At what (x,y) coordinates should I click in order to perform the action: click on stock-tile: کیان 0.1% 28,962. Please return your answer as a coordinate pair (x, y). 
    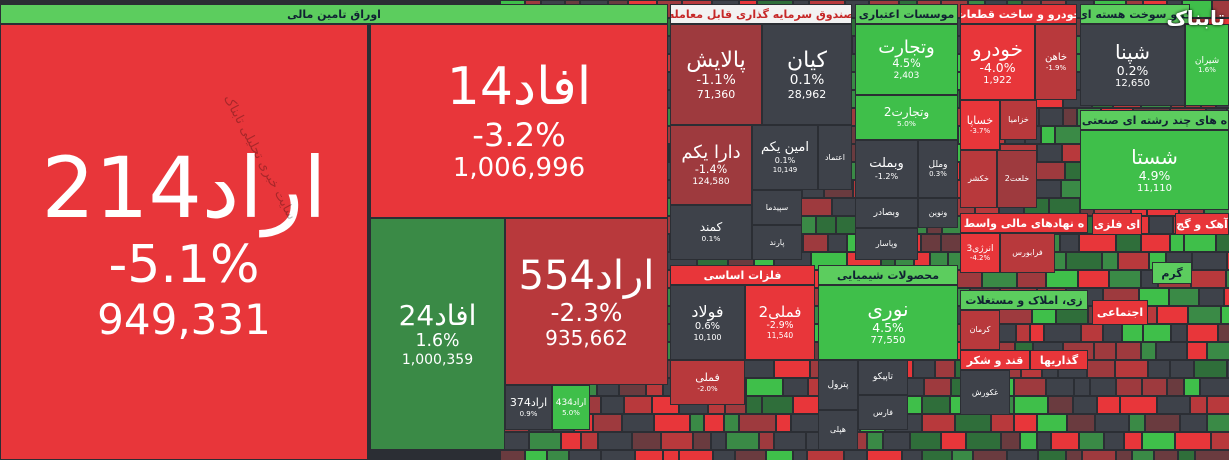
    Looking at the image, I should click on (807, 74).